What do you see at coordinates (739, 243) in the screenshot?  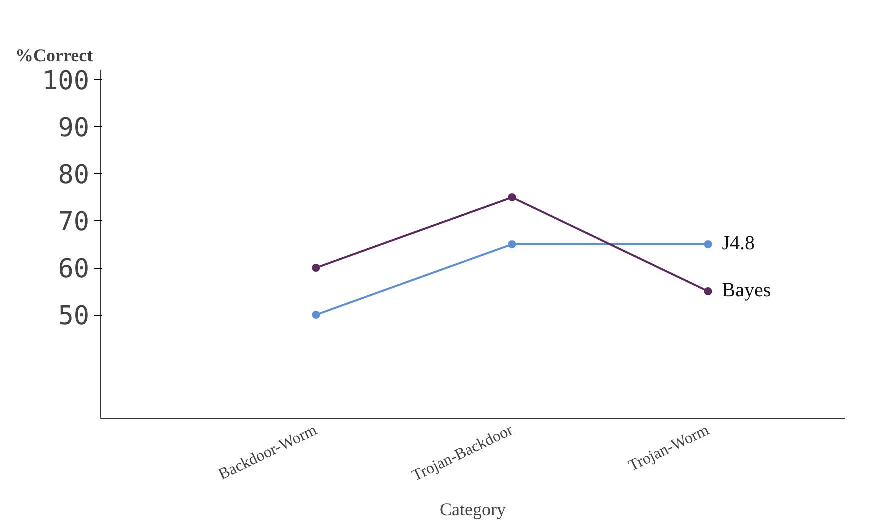 I see `series-label: J4.8` at bounding box center [739, 243].